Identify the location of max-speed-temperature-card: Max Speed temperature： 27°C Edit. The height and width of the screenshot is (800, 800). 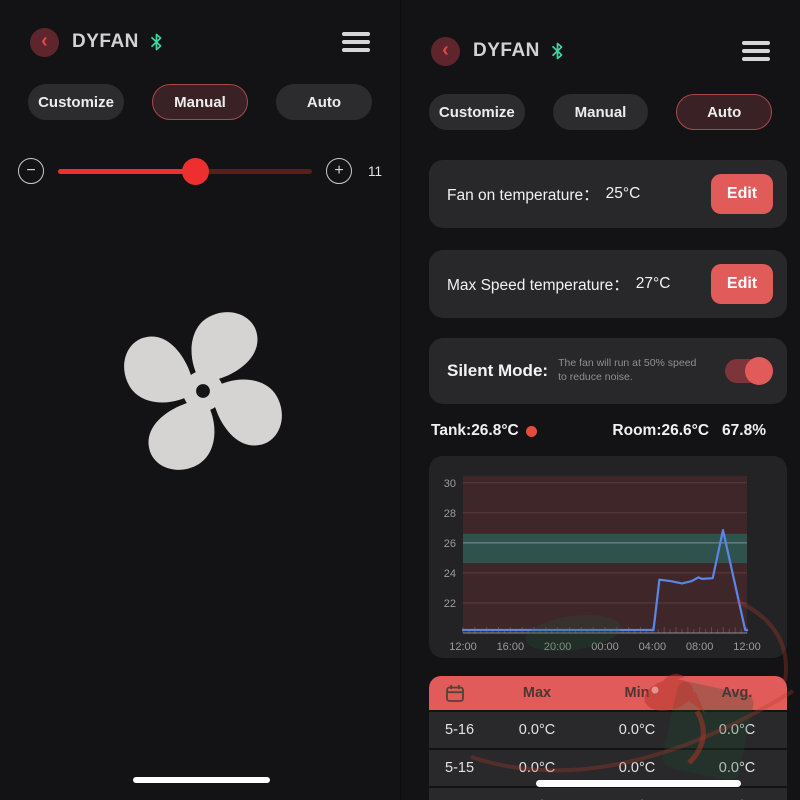
(608, 284).